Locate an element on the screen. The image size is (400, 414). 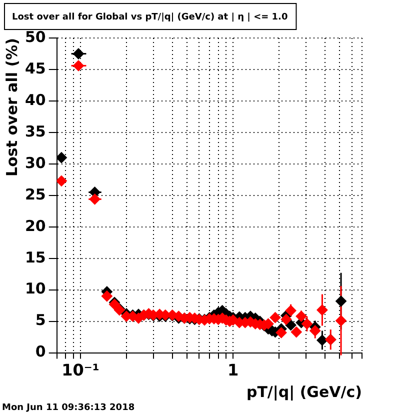
y-tick-label: 45 is located at coordinates (35, 68).